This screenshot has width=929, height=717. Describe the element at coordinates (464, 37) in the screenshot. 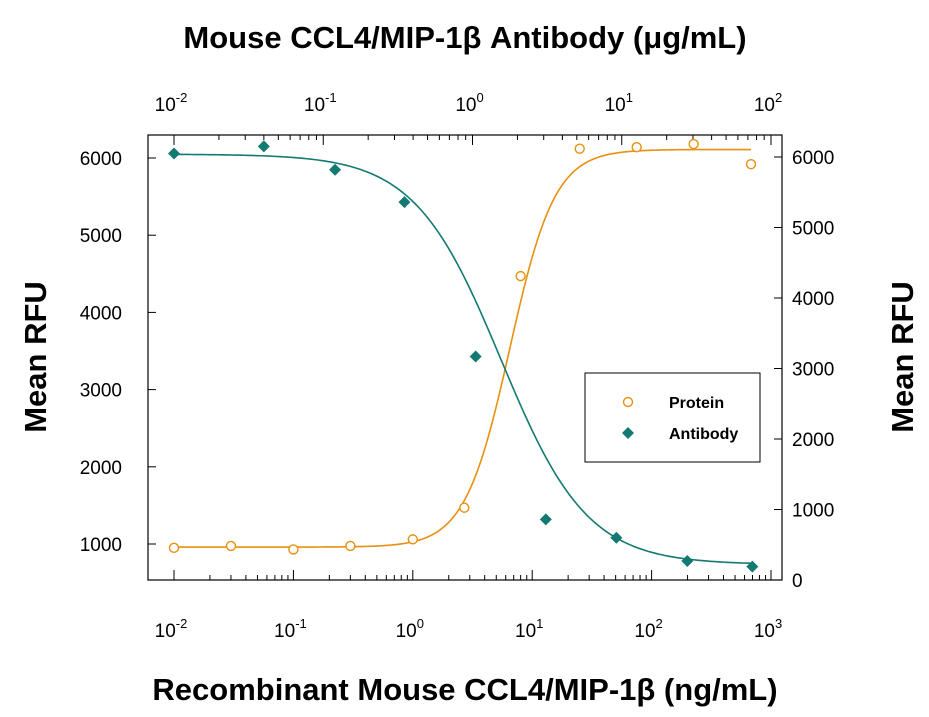

I see `chart-title-top: Mouse CCL4/MIP-1β Antibody (μg/mL)` at that location.